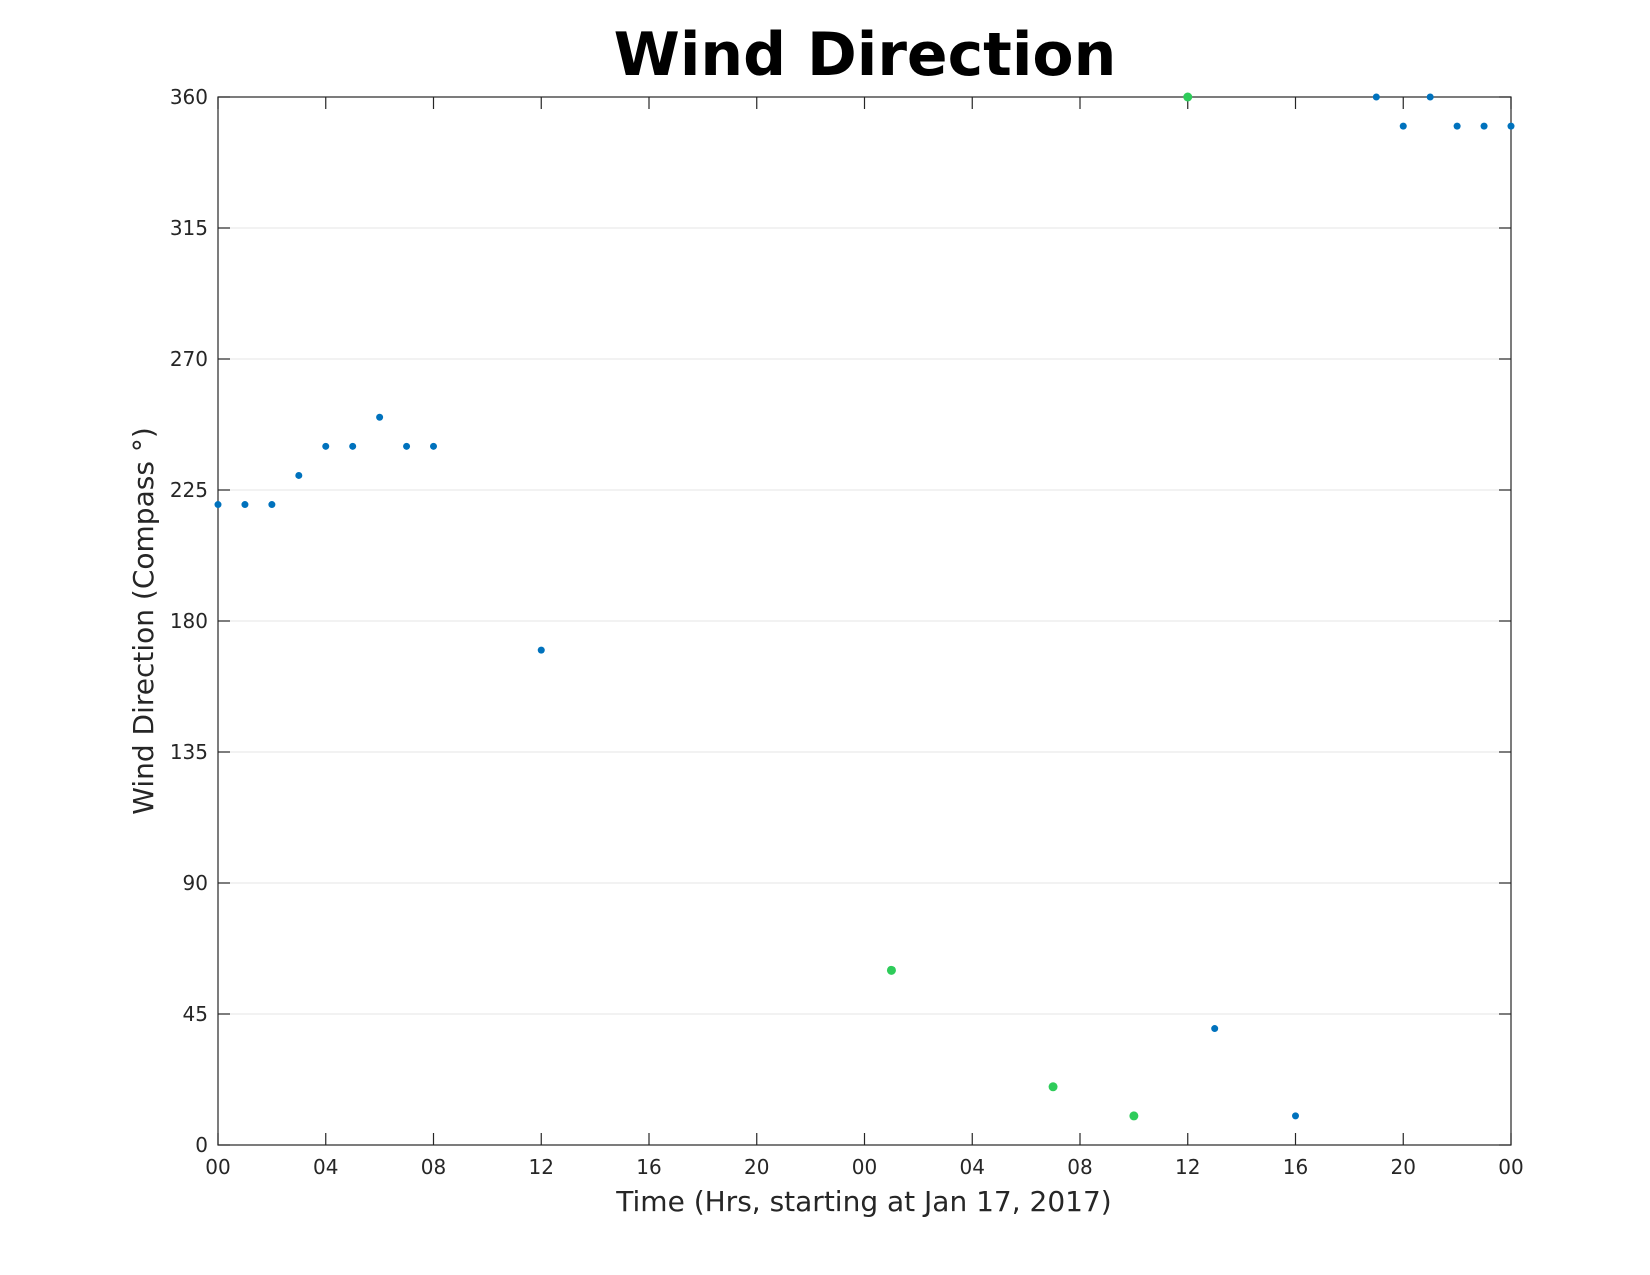  I want to click on y-tick-label: 0, so click(201, 1145).